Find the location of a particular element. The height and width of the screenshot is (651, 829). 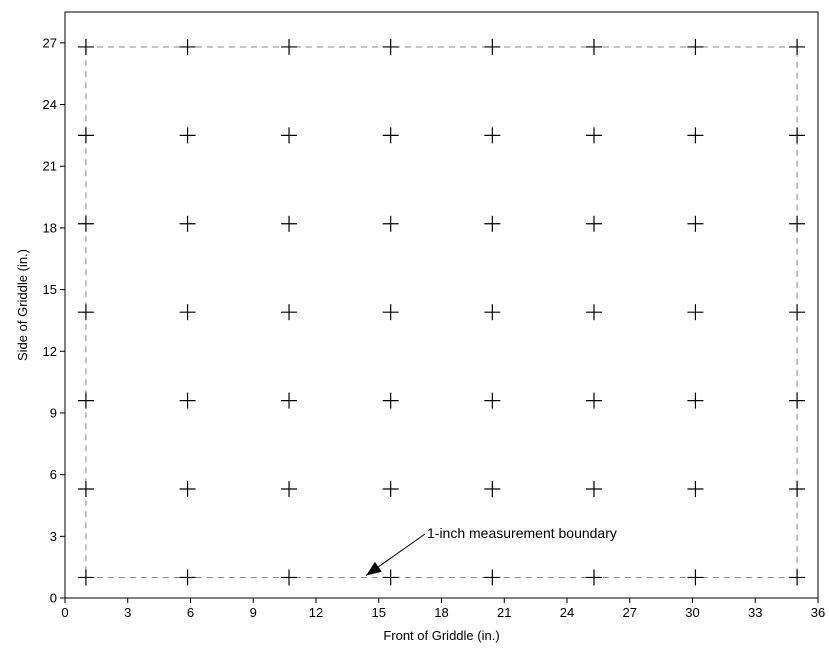

y-tick-label: 0 is located at coordinates (53, 598).